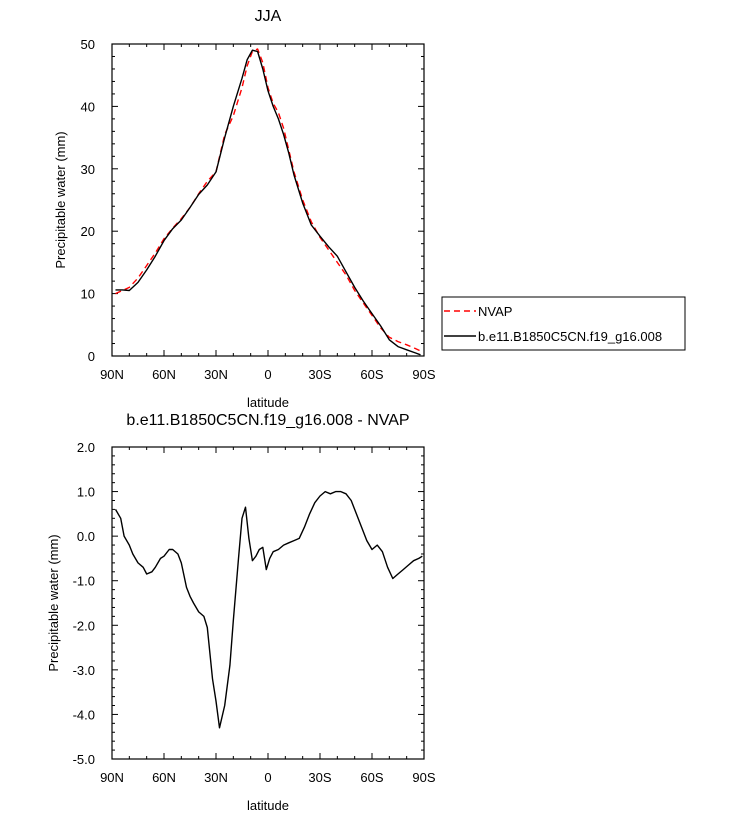 This screenshot has height=820, width=733. I want to click on top-chart-y-tick-labels: 0 10 20 30 40 50, so click(88, 200).